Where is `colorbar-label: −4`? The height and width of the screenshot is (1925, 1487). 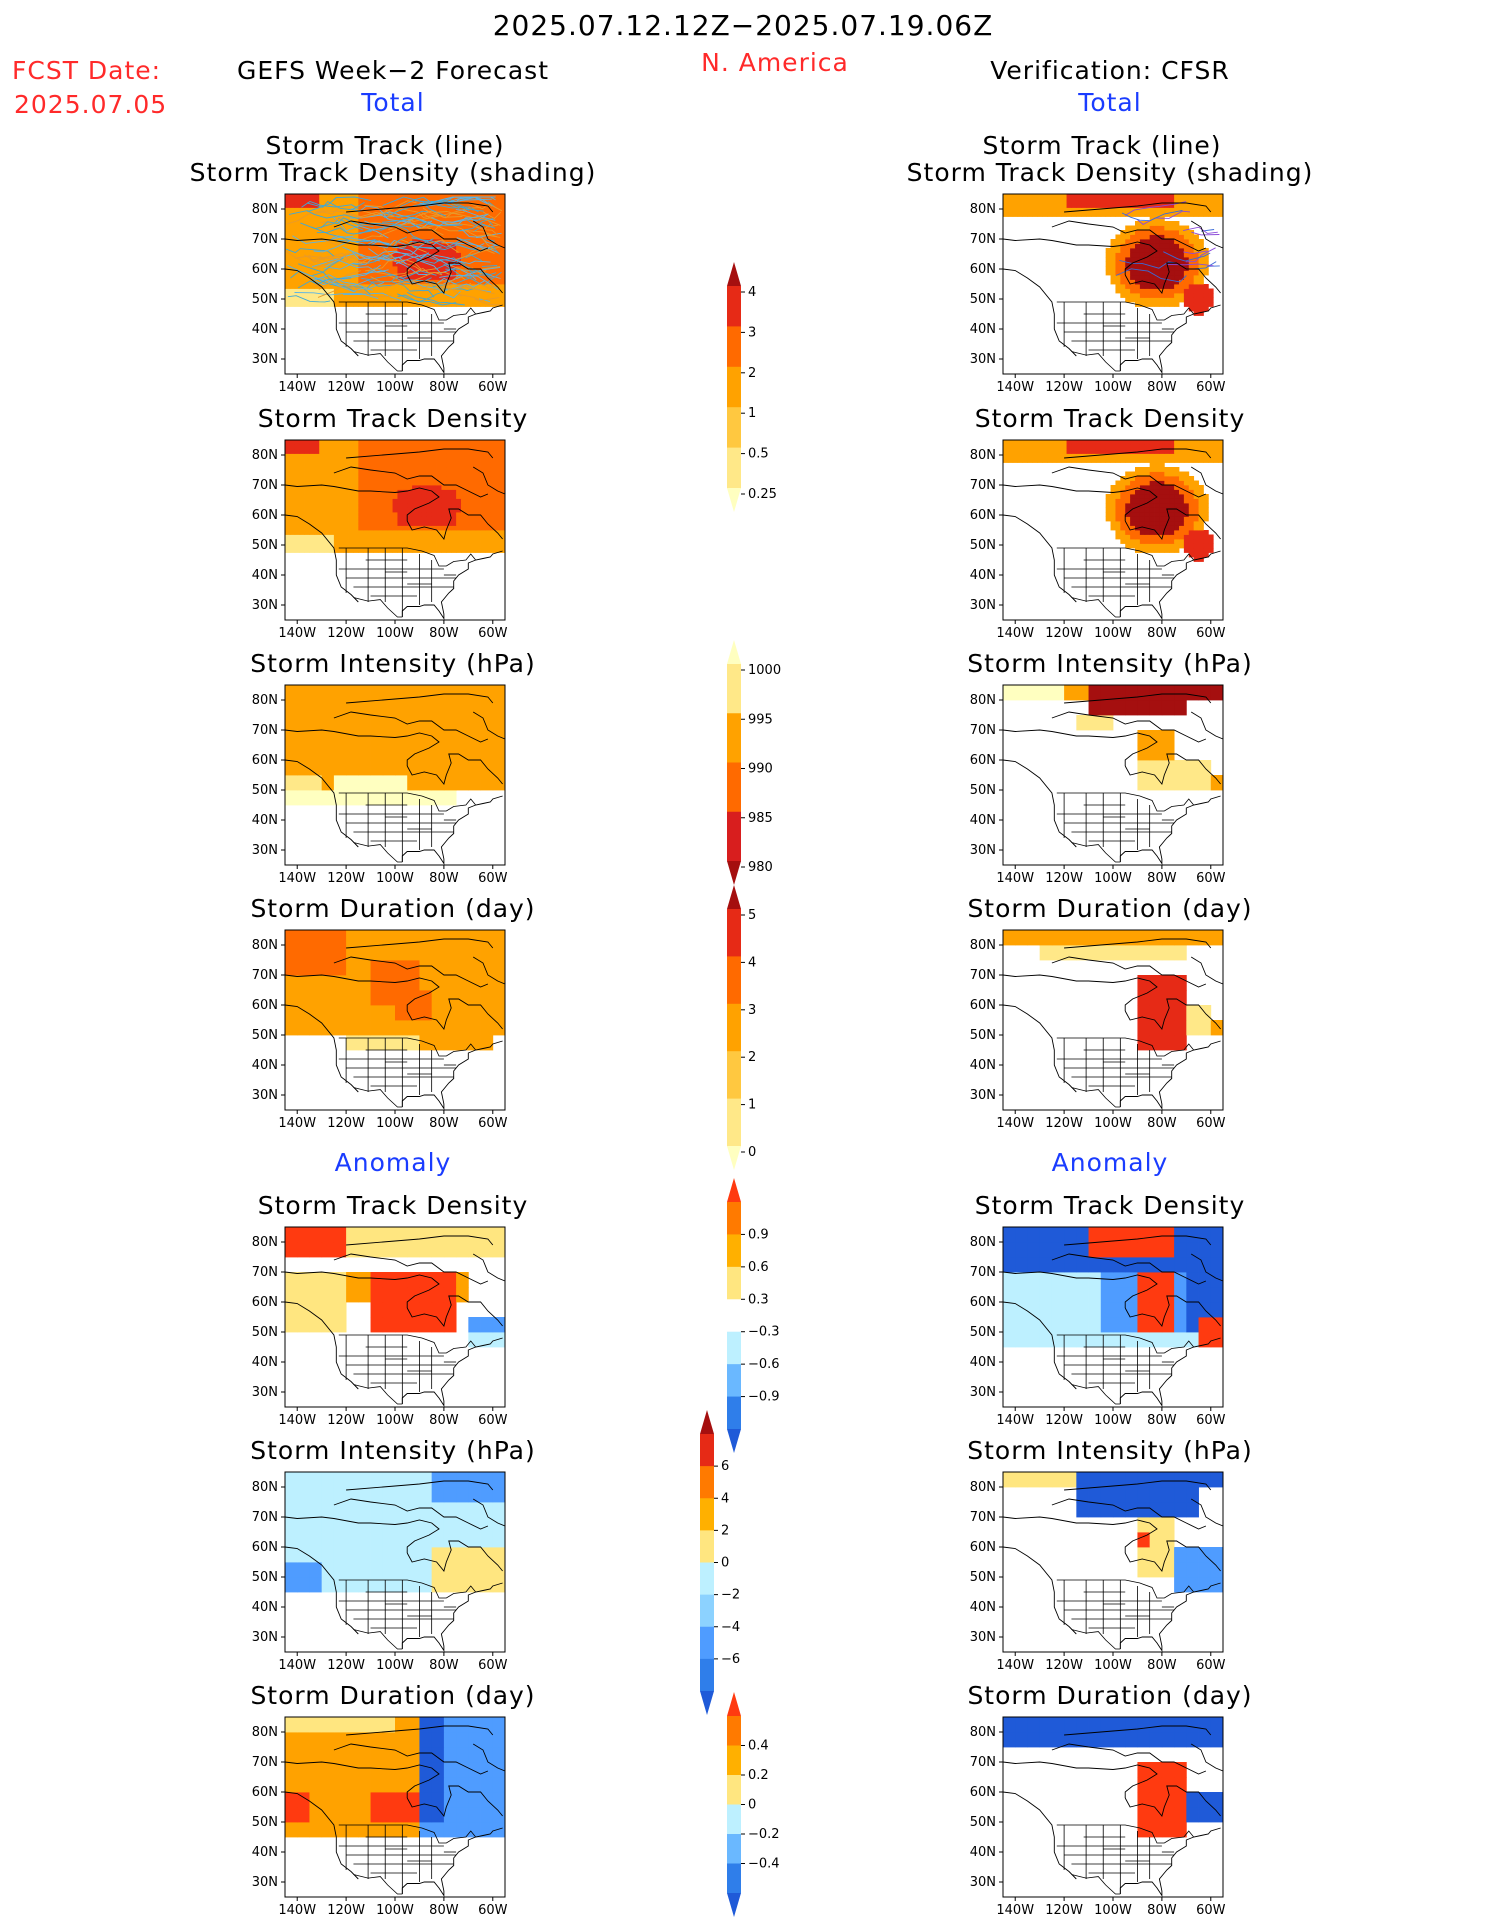
colorbar-label: −4 is located at coordinates (730, 1627).